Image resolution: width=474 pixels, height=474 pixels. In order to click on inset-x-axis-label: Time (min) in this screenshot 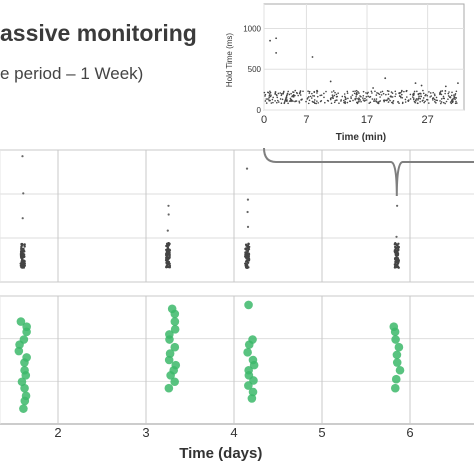, I will do `click(361, 137)`.